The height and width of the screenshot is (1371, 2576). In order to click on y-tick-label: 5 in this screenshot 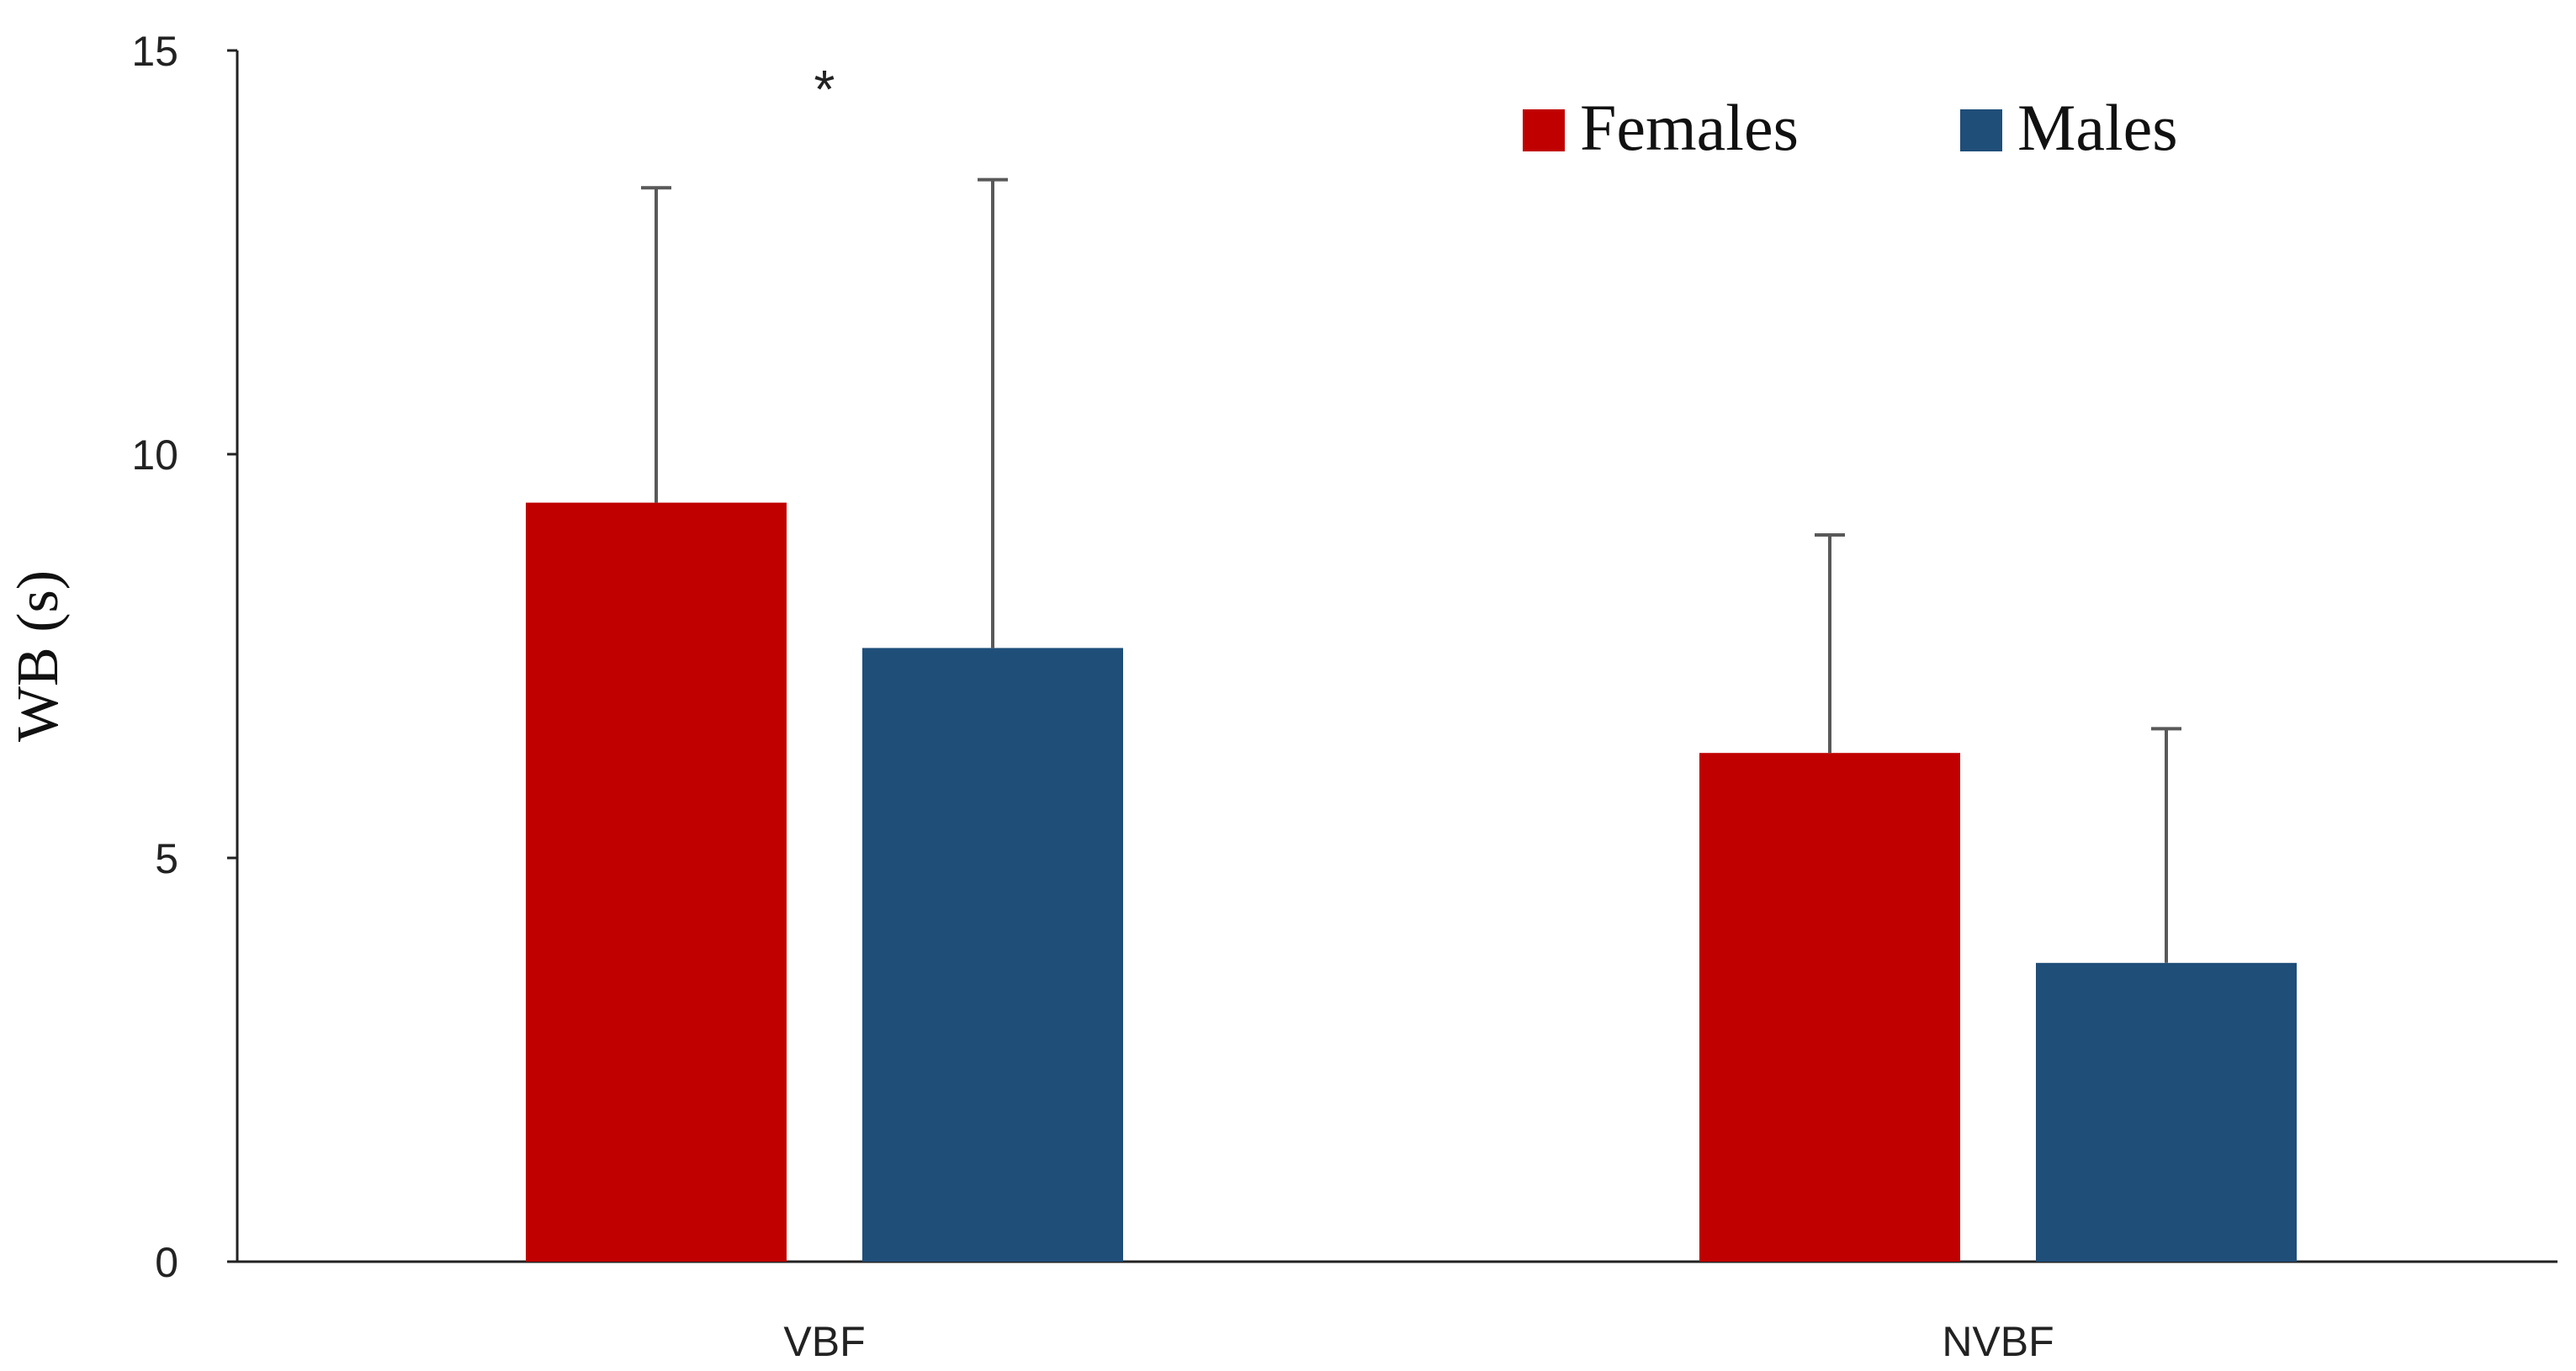, I will do `click(166, 859)`.